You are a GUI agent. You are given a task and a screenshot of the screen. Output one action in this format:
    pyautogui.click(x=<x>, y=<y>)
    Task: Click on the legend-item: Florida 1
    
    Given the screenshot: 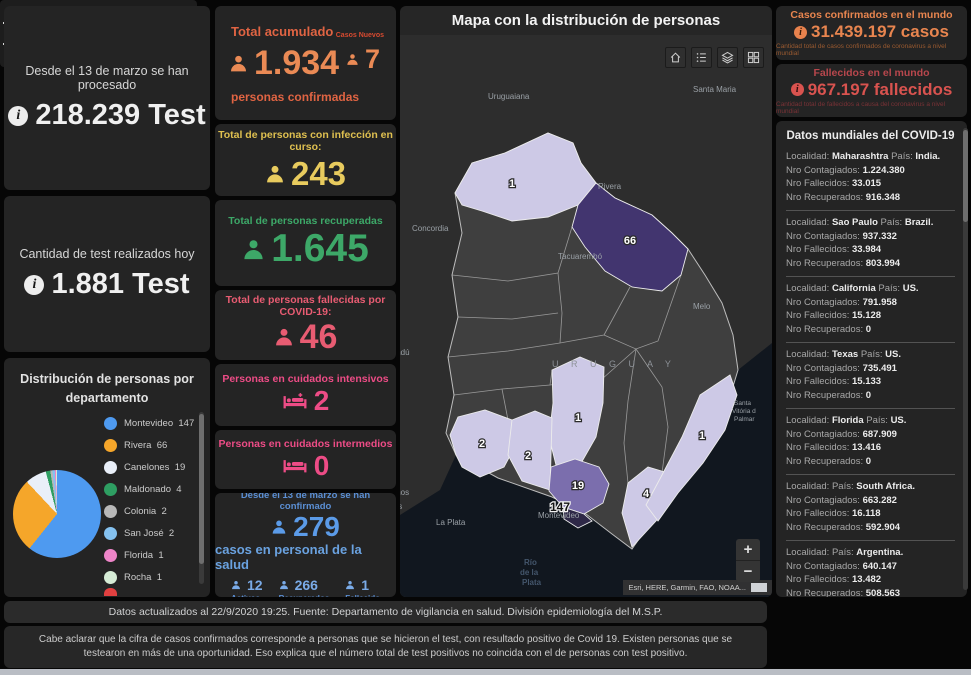 What is the action you would take?
    pyautogui.click(x=150, y=555)
    